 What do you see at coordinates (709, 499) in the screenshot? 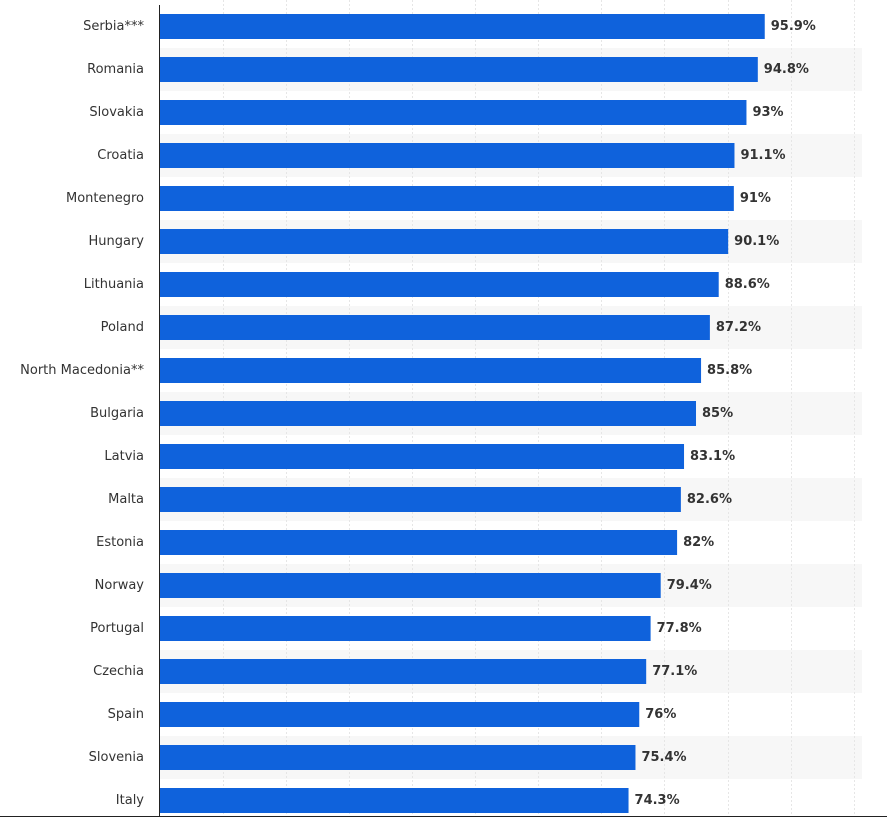
I see `data-label: 82.6%` at bounding box center [709, 499].